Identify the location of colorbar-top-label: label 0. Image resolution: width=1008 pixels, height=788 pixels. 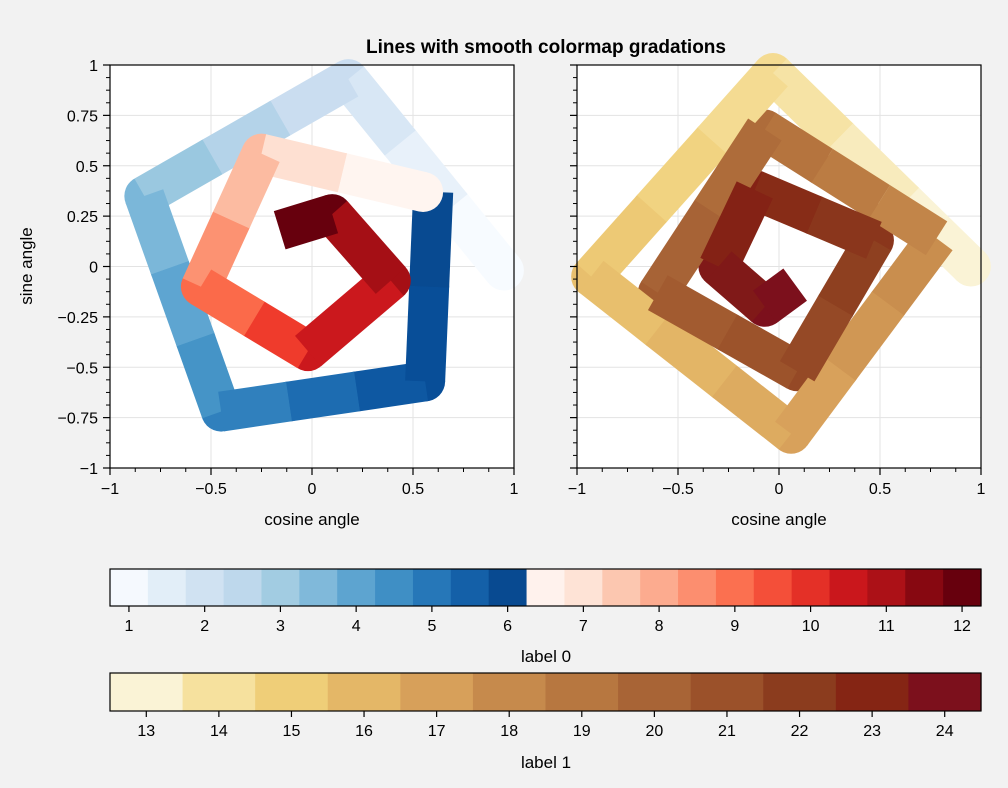
(546, 656).